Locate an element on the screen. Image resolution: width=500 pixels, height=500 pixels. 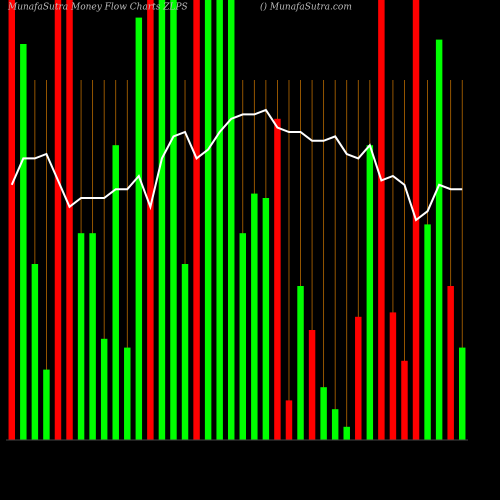
chart-title: MunafaSutra Money Flow Charts ZLPS is located at coordinates (97, 8).